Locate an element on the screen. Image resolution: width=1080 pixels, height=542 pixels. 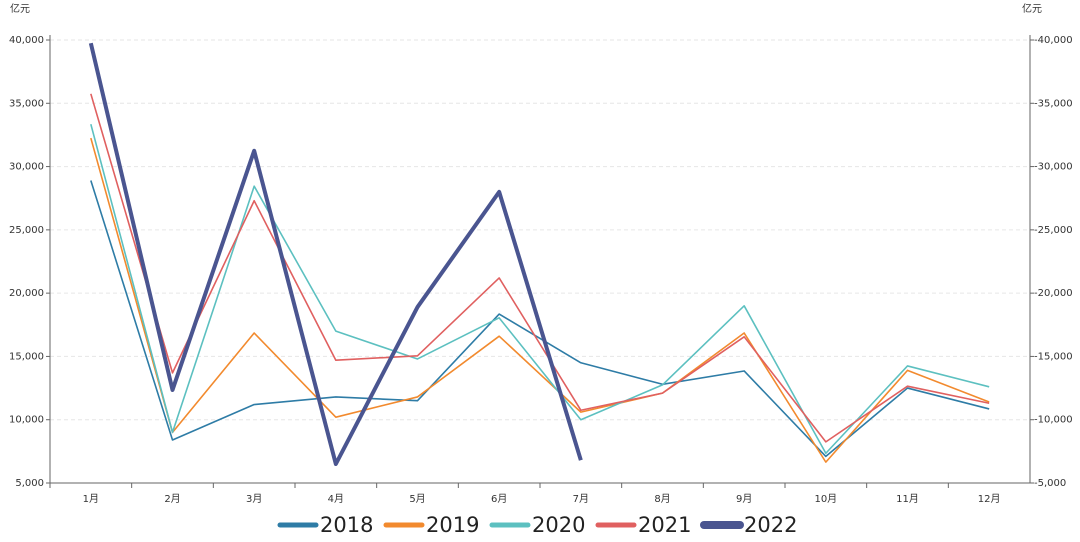
x-tick-label: 7月 is located at coordinates (581, 499).